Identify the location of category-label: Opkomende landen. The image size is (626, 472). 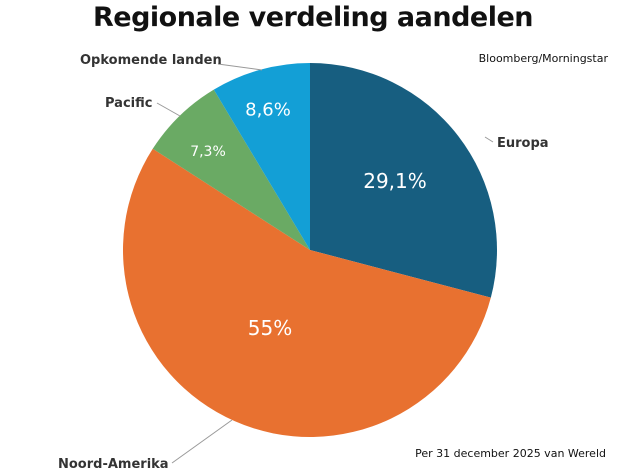
(151, 60).